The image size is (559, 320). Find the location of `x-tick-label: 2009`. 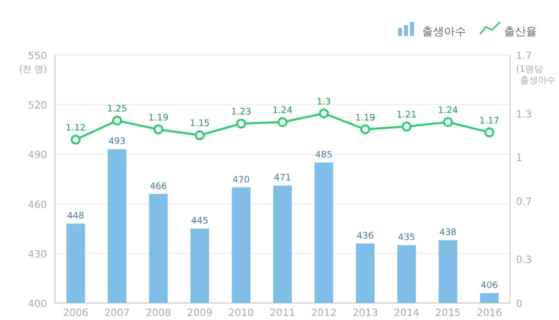

x-tick-label: 2009 is located at coordinates (199, 313).